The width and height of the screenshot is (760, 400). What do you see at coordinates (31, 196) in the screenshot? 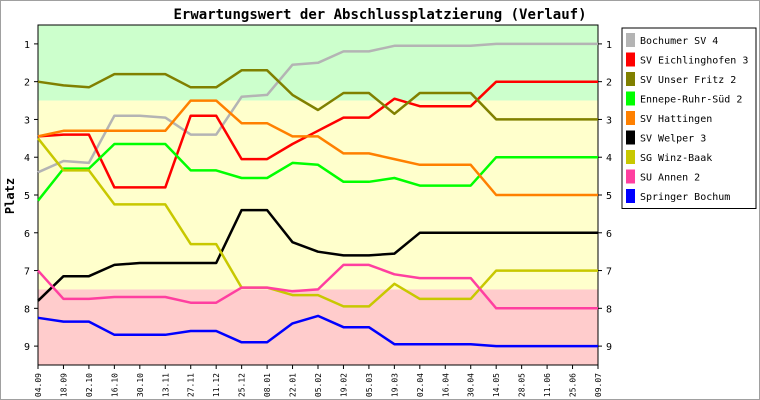
I see `y-axis-left: 1 2 3 4 5 6 7 8 9` at bounding box center [31, 196].